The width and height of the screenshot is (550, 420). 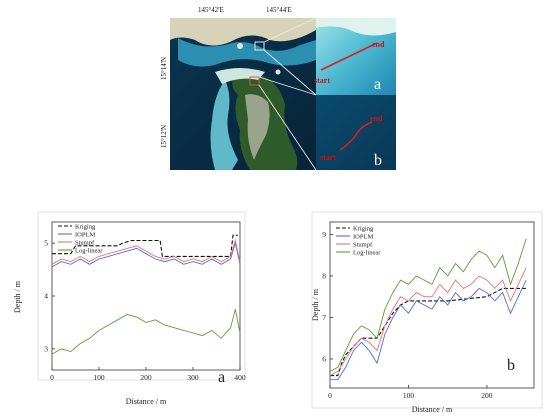 What do you see at coordinates (324, 317) in the screenshot?
I see `chart-b-ytick-label: 7` at bounding box center [324, 317].